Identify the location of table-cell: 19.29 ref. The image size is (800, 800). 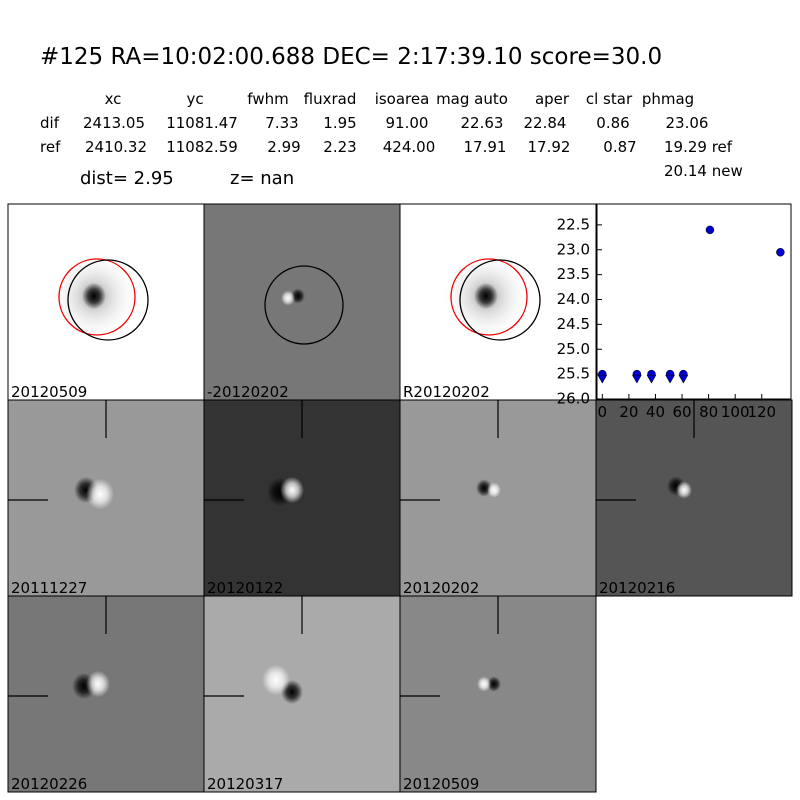
(698, 147).